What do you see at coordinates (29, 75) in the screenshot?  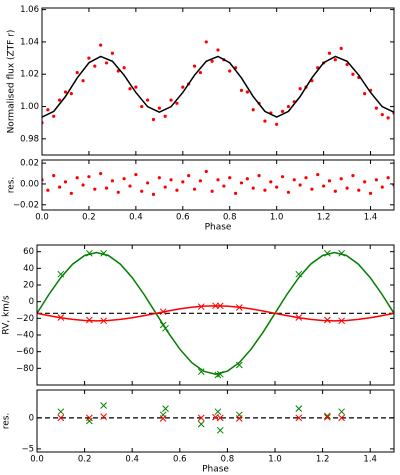 I see `y-tick-label: 1.02` at bounding box center [29, 75].